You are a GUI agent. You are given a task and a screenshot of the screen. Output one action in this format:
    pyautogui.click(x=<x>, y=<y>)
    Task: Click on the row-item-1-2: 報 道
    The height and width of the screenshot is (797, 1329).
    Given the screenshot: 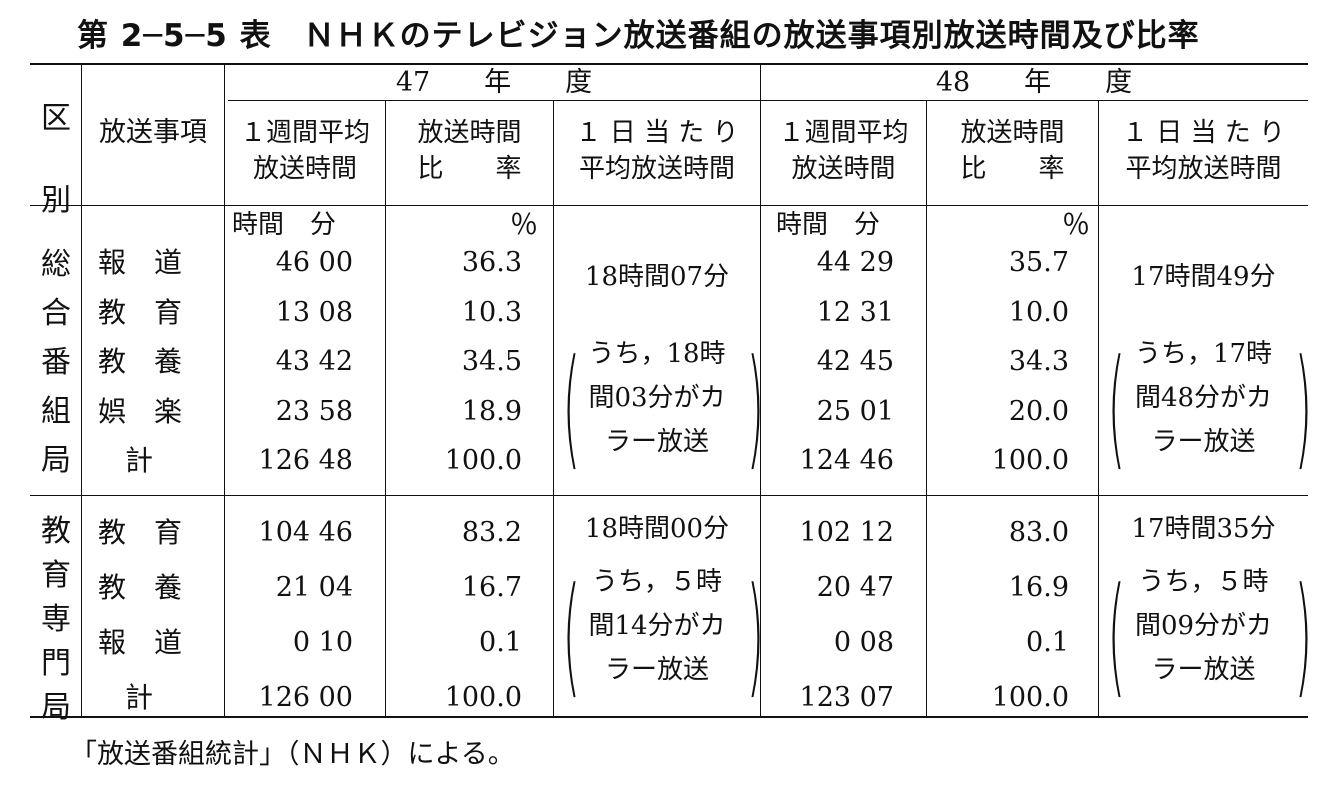 What is the action you would take?
    pyautogui.click(x=140, y=642)
    